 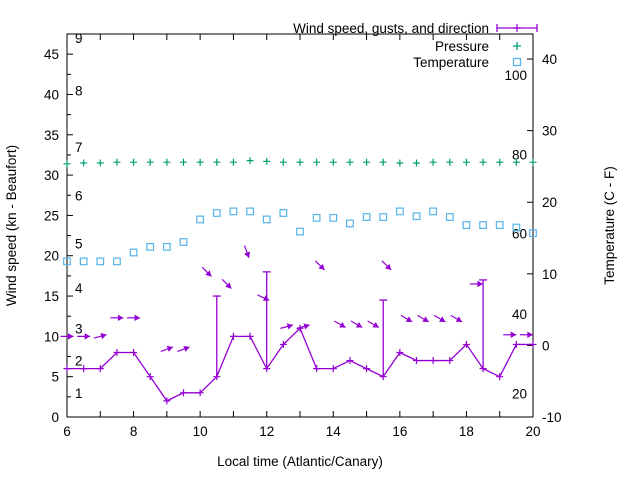 I want to click on legend-label-wind: Wind speed, gusts, and direction, so click(x=391, y=28).